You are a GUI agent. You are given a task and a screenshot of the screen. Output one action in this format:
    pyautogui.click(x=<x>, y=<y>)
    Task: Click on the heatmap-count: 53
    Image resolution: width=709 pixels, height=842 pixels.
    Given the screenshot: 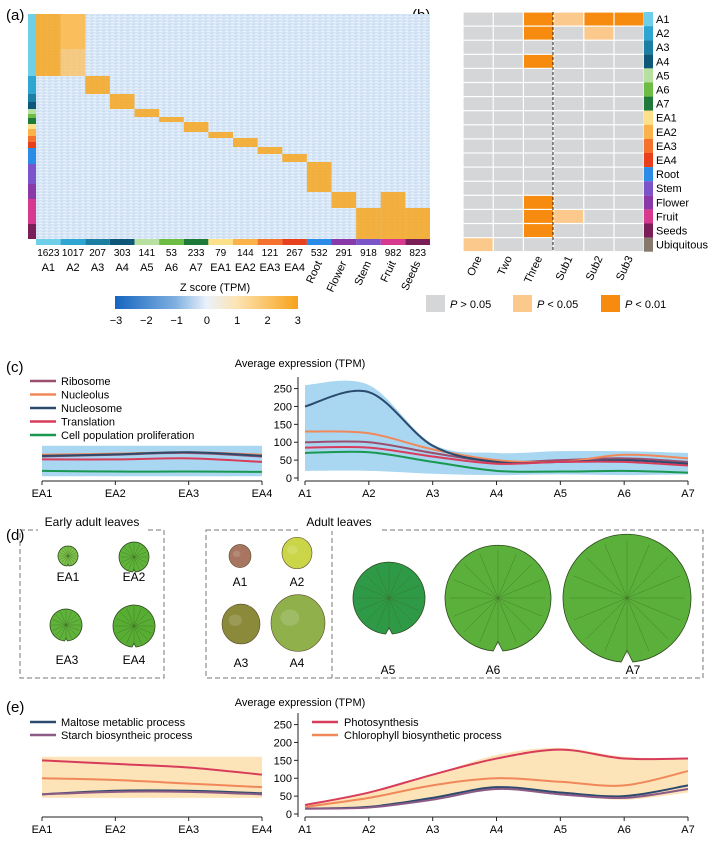 What is the action you would take?
    pyautogui.click(x=172, y=253)
    